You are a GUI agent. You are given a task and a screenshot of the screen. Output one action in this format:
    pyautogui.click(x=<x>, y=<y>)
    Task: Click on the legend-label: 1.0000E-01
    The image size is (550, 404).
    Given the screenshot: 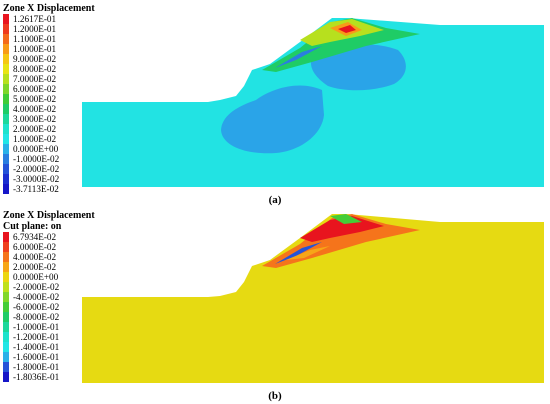 What is the action you would take?
    pyautogui.click(x=35, y=49)
    